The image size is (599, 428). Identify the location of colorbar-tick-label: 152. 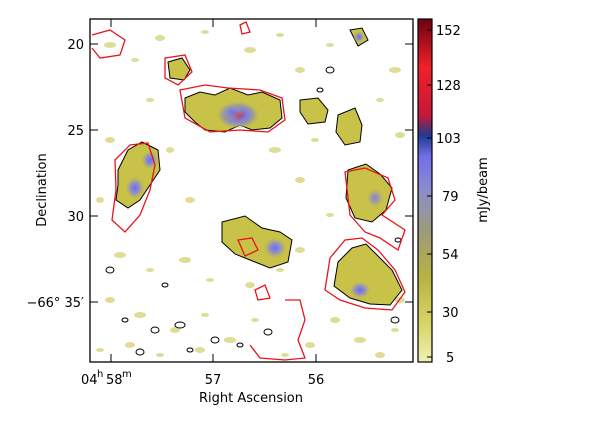
(448, 31).